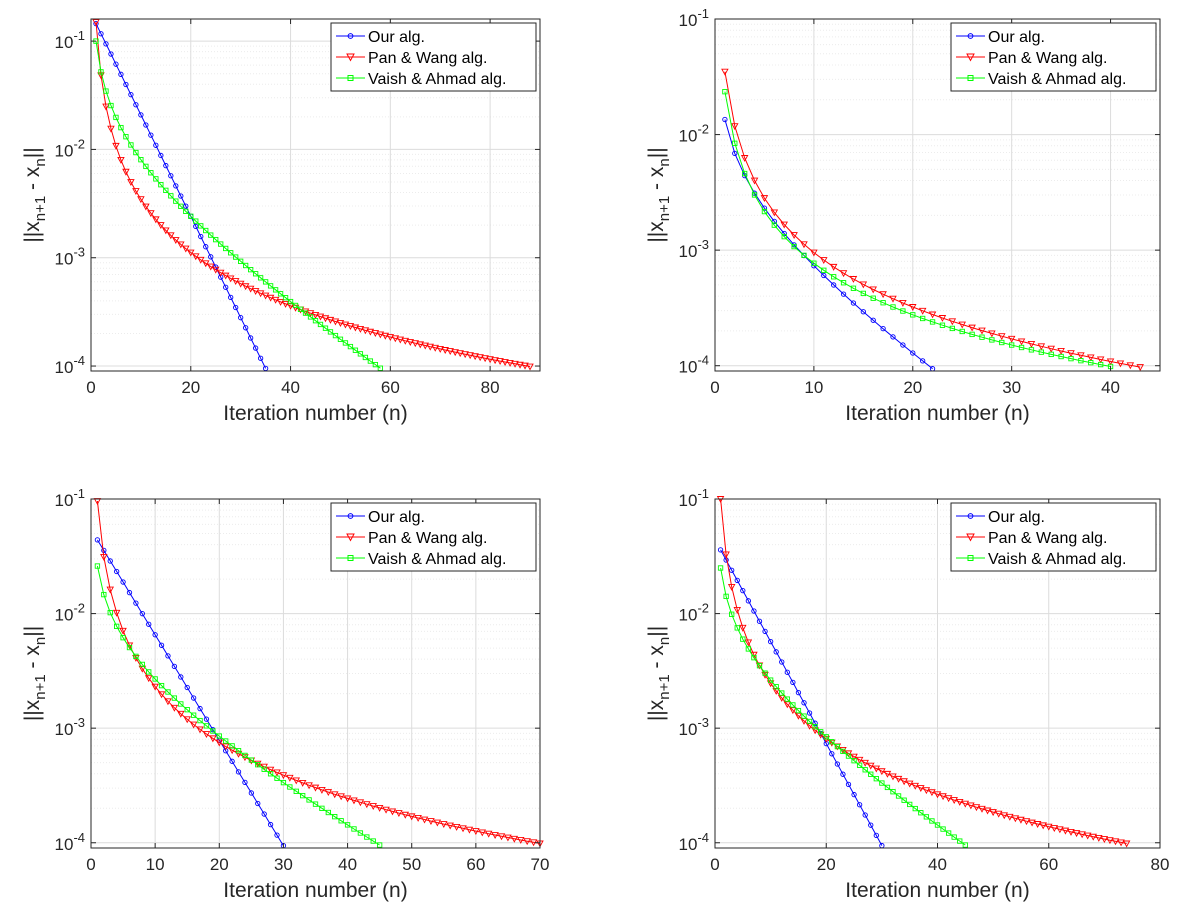 This screenshot has height=919, width=1179. What do you see at coordinates (694, 134) in the screenshot?
I see `y-tick-label: 10⁻²` at bounding box center [694, 134].